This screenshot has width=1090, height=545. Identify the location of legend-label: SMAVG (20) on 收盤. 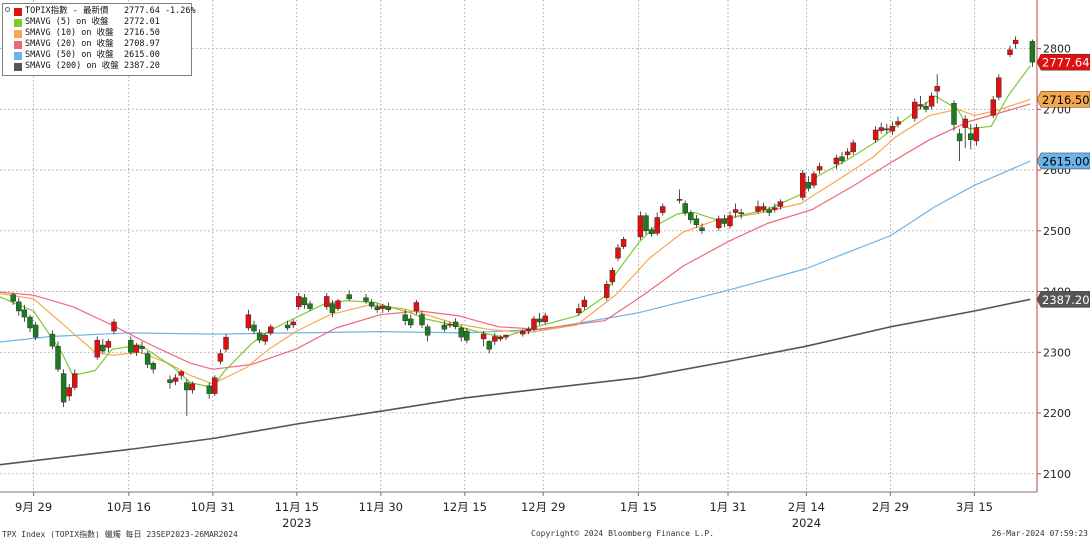
(69, 44).